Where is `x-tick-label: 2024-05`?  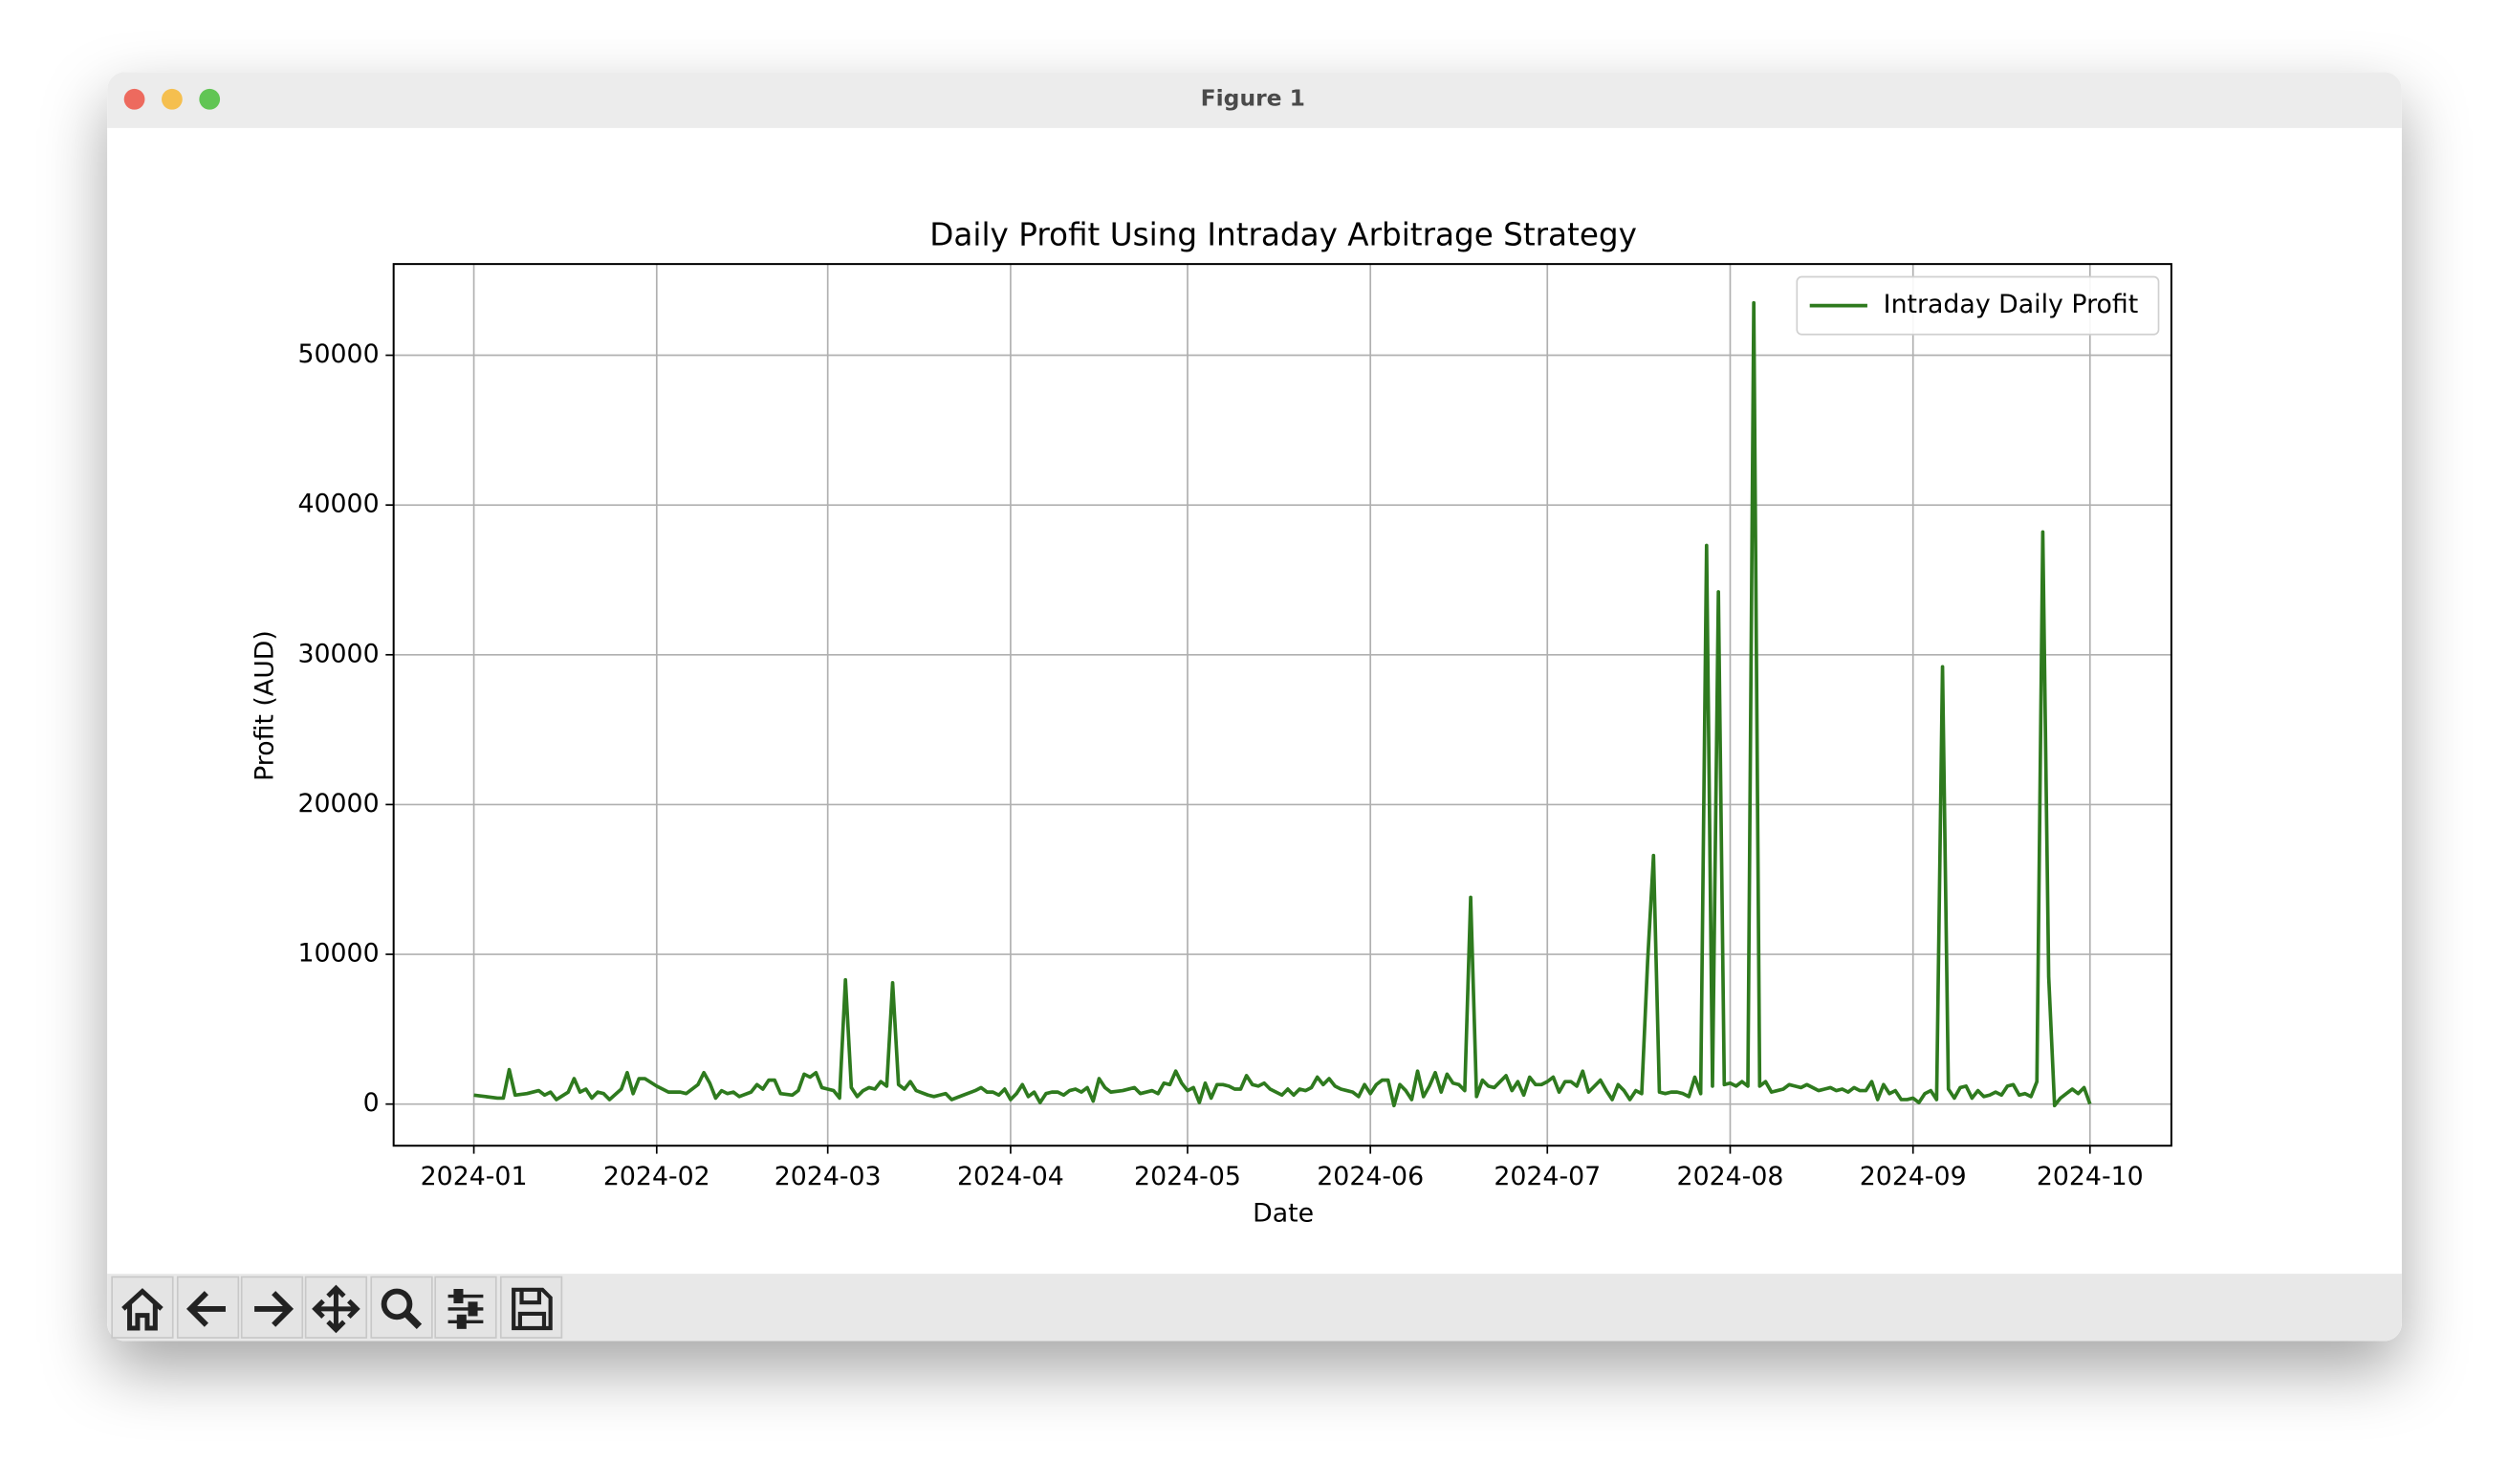 x-tick-label: 2024-05 is located at coordinates (1188, 1176).